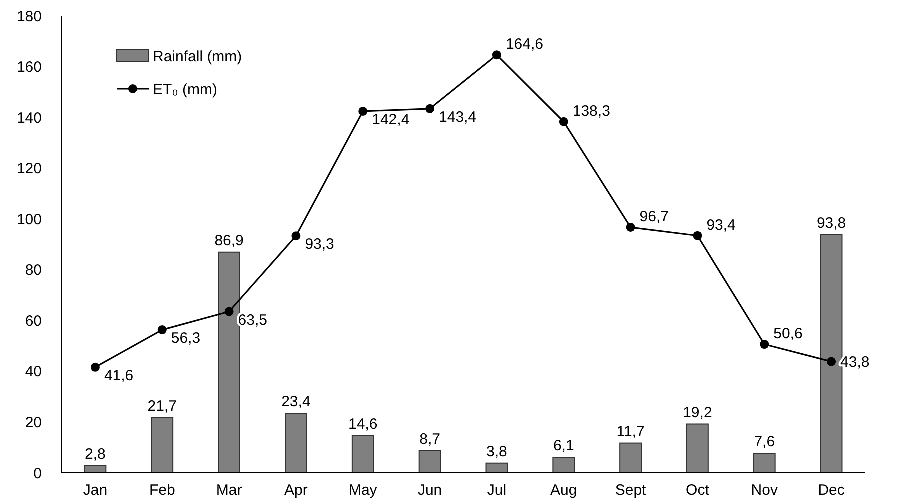  I want to click on data-label: 143,4, so click(458, 117).